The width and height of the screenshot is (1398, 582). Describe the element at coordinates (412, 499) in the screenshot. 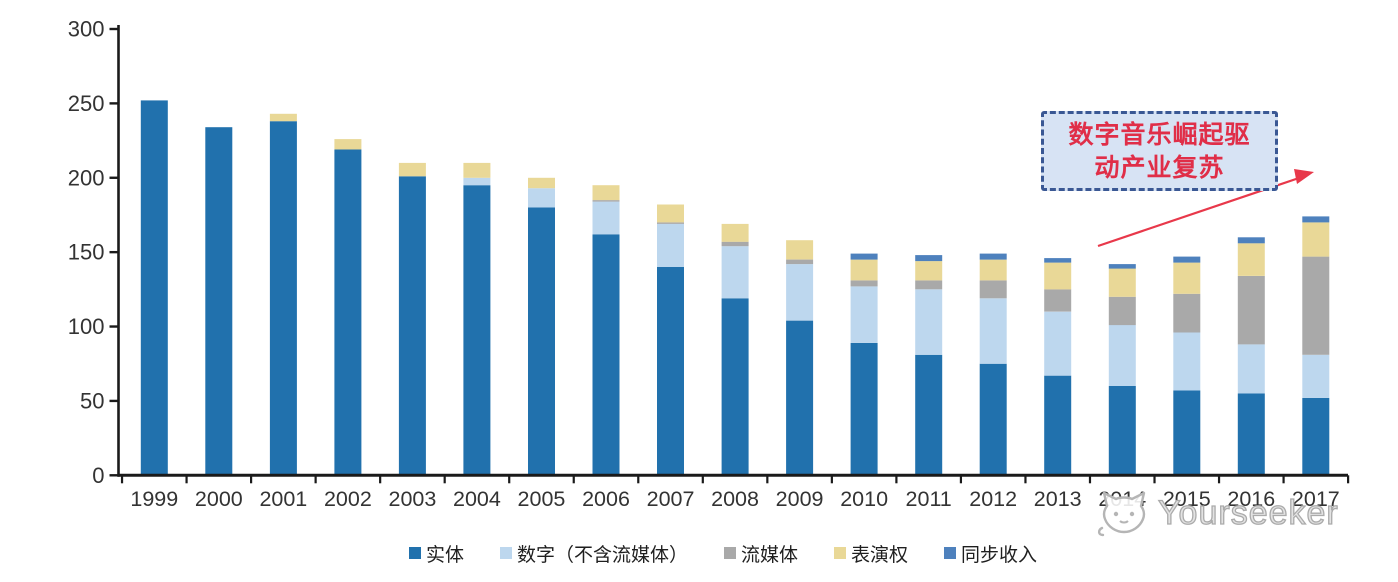

I see `x-tick-label: 2003` at that location.